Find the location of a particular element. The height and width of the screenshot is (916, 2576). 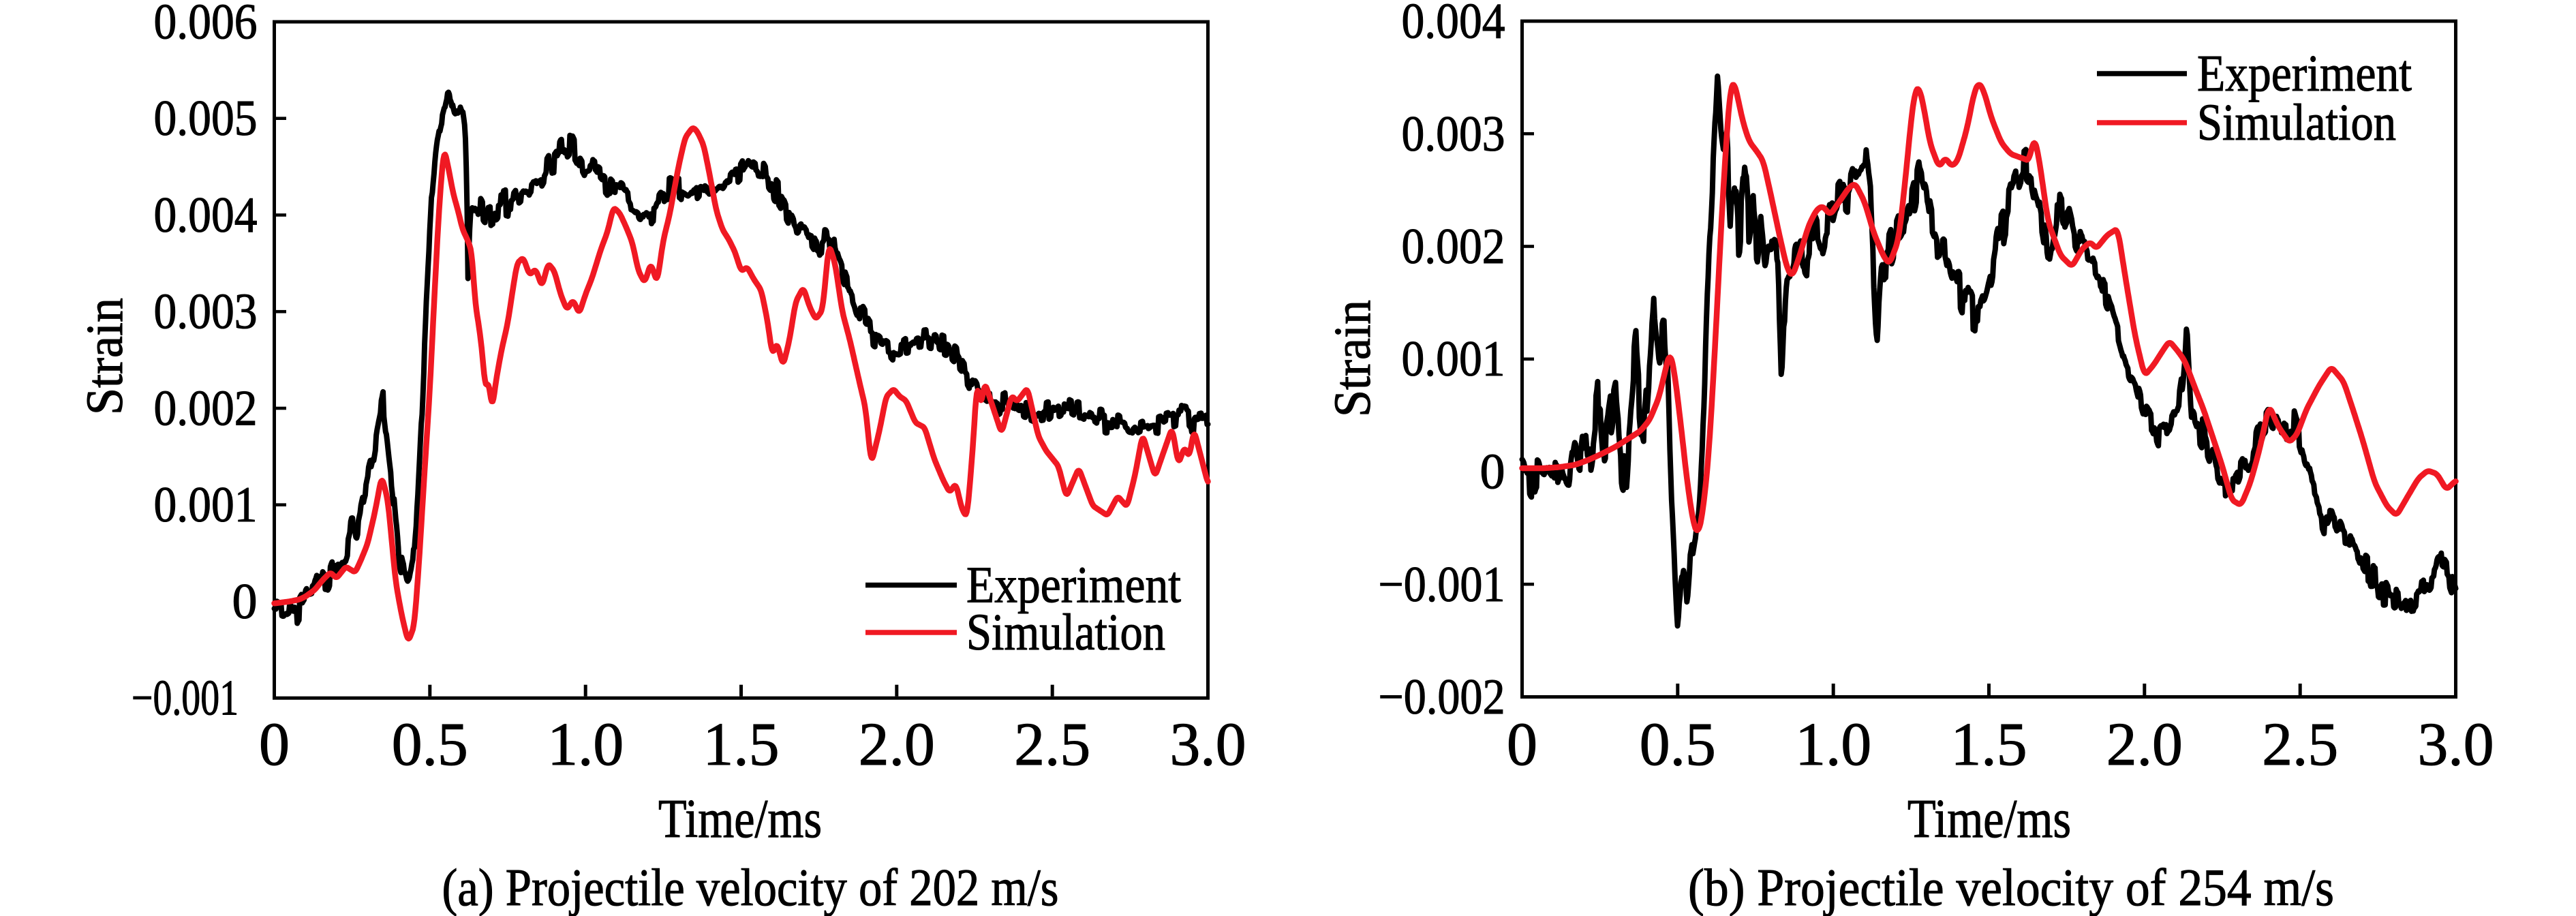

svg-text: −0.002 is located at coordinates (1442, 697).